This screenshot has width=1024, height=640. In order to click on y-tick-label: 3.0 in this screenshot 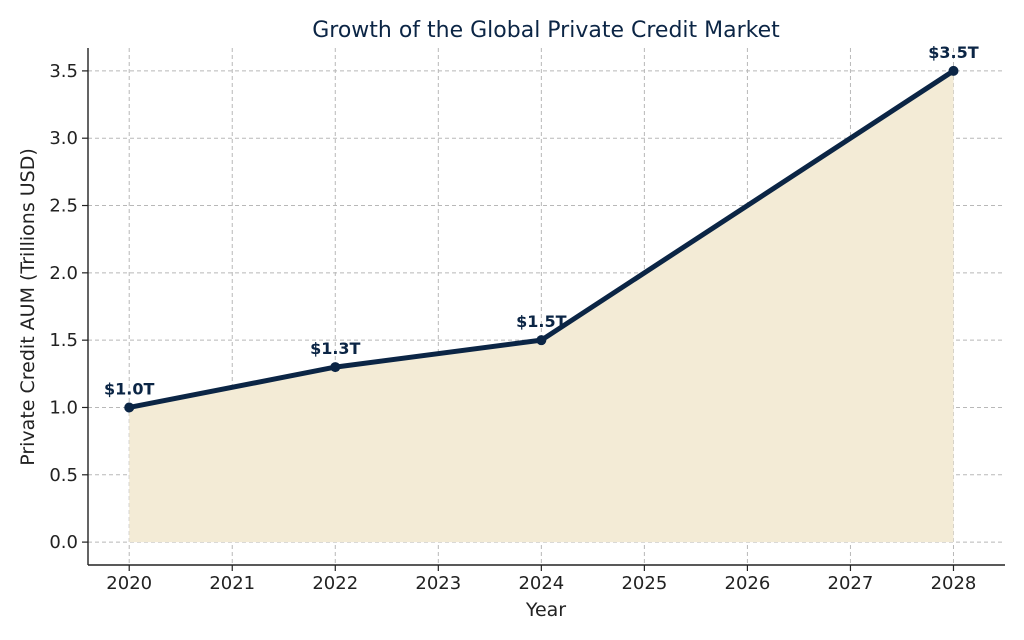, I will do `click(63, 138)`.